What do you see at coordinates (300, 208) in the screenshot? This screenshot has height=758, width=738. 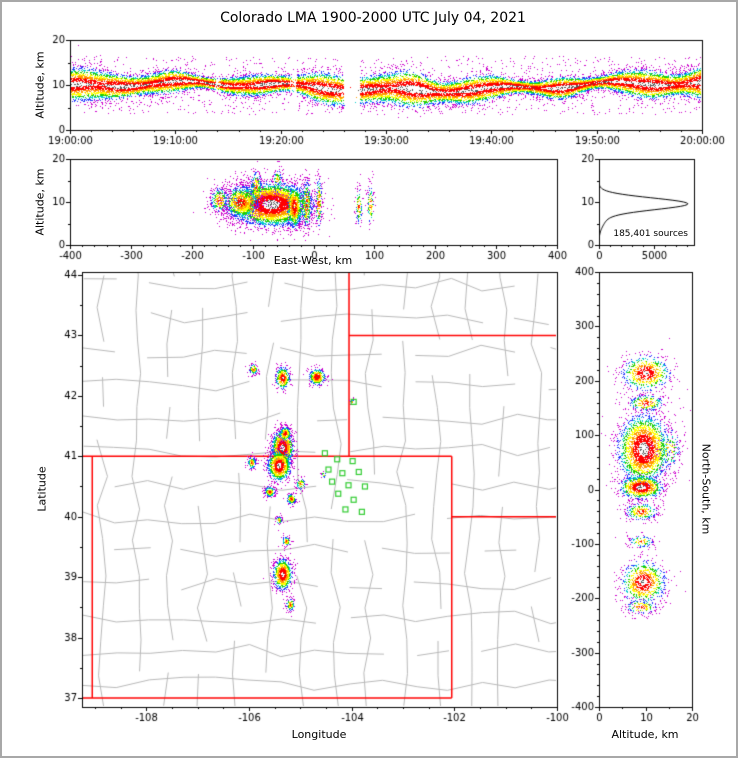 I see `east-west-panel` at bounding box center [300, 208].